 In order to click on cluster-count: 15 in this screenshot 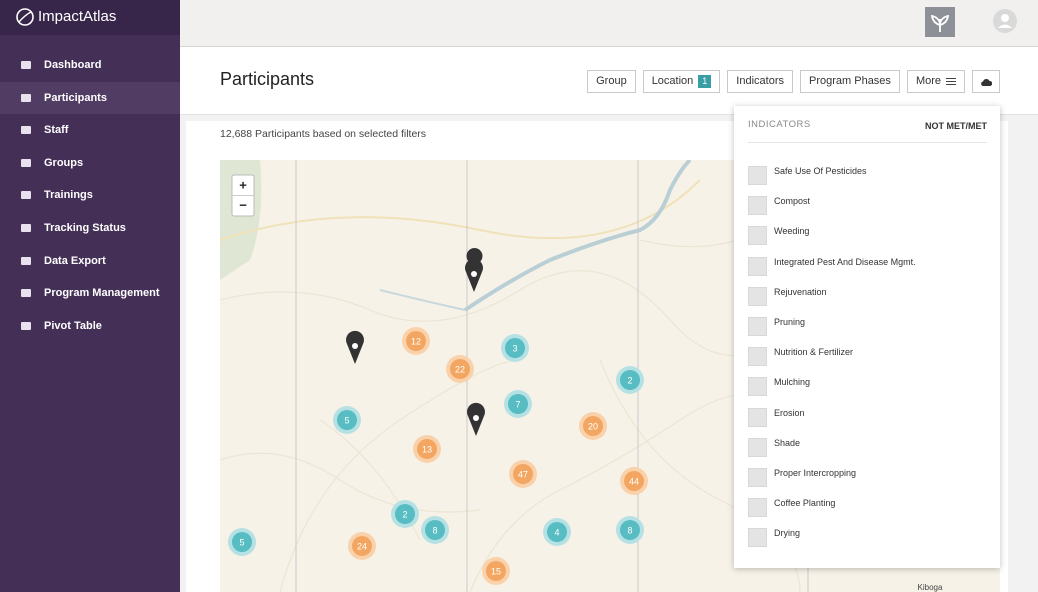, I will do `click(496, 571)`.